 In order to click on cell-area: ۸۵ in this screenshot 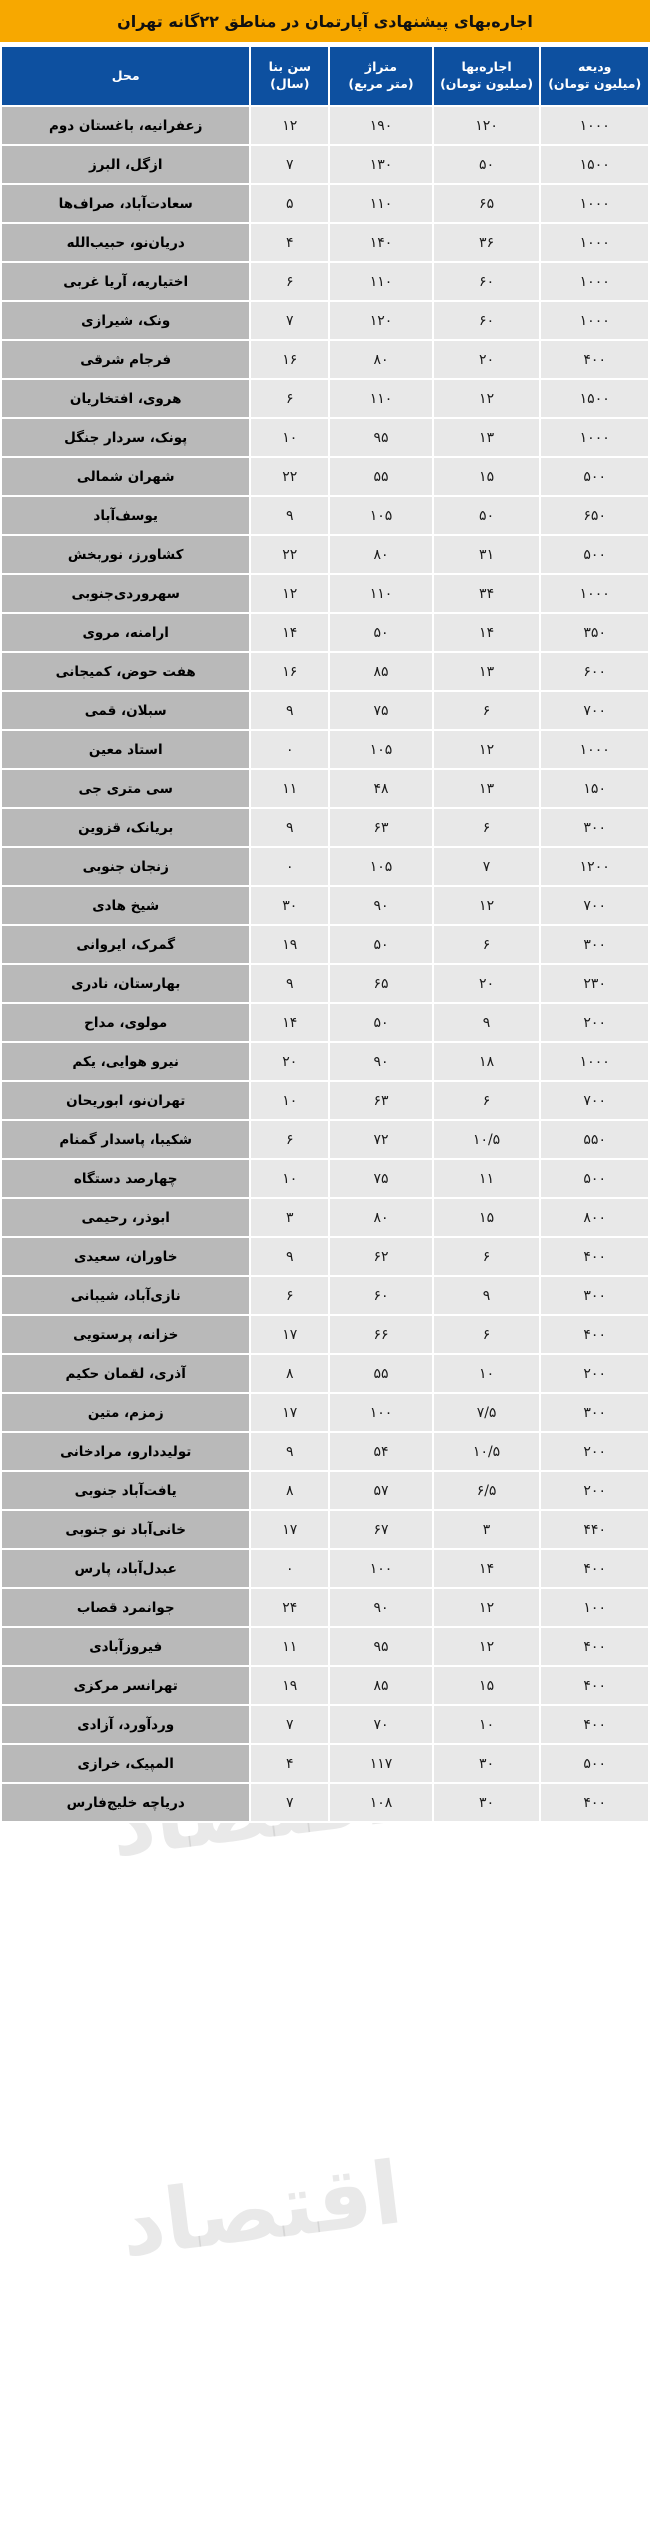, I will do `click(381, 1685)`.